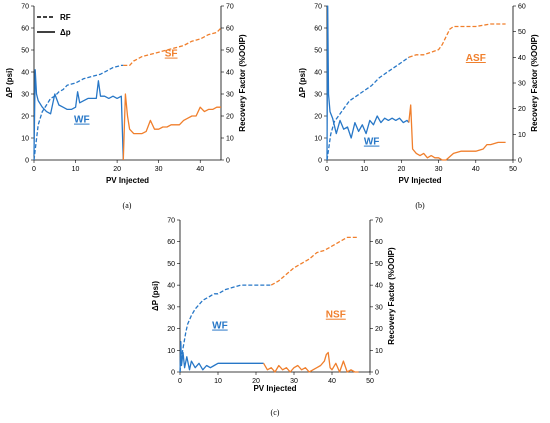  Describe the element at coordinates (336, 315) in the screenshot. I see `region-label-nsf: NSF` at that location.